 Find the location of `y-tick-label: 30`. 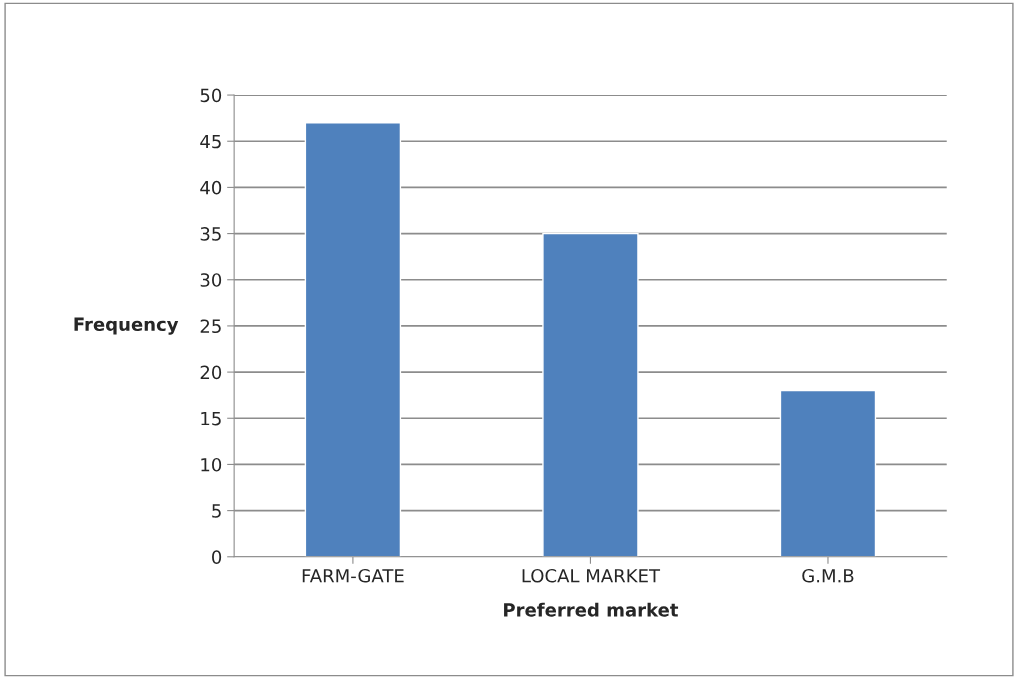

y-tick-label: 30 is located at coordinates (211, 280).